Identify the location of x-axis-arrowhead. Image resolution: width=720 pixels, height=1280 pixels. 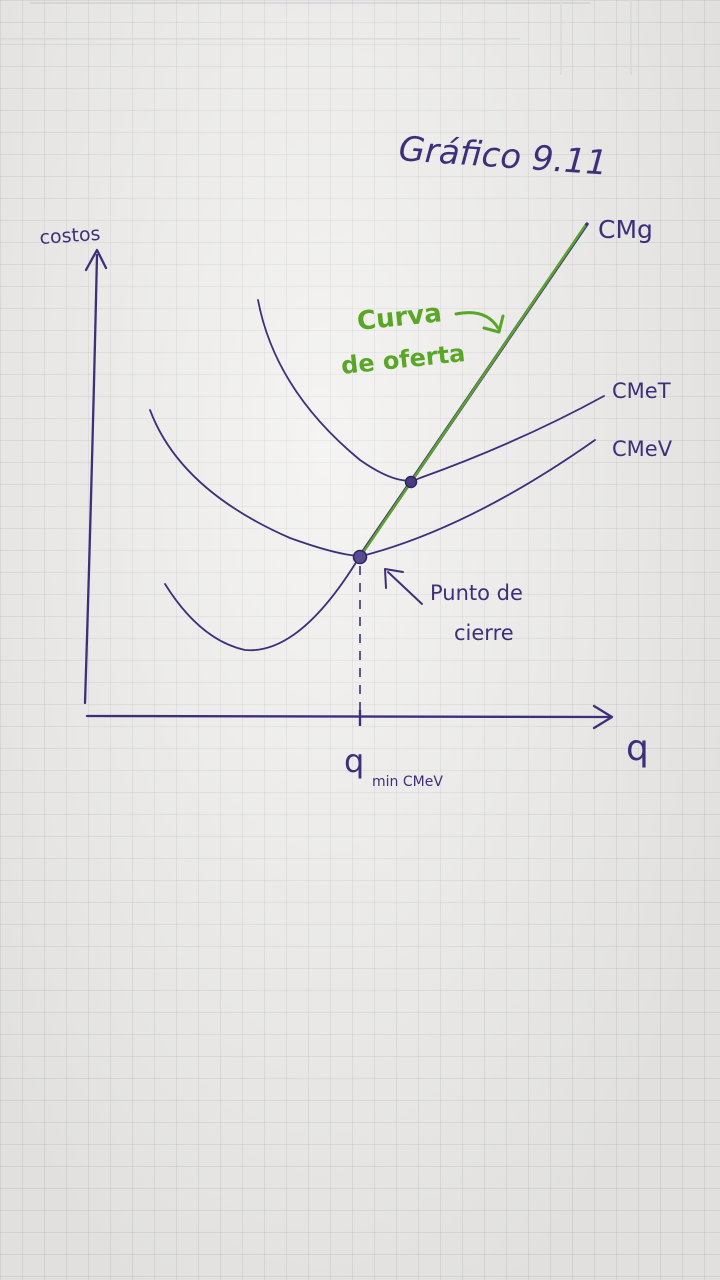
(603, 717).